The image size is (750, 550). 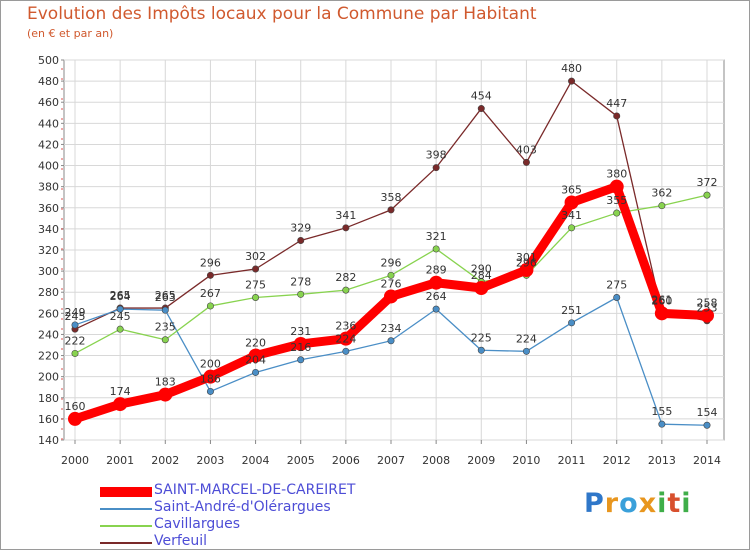 What do you see at coordinates (686, 503) in the screenshot?
I see `logo-letter: i` at bounding box center [686, 503].